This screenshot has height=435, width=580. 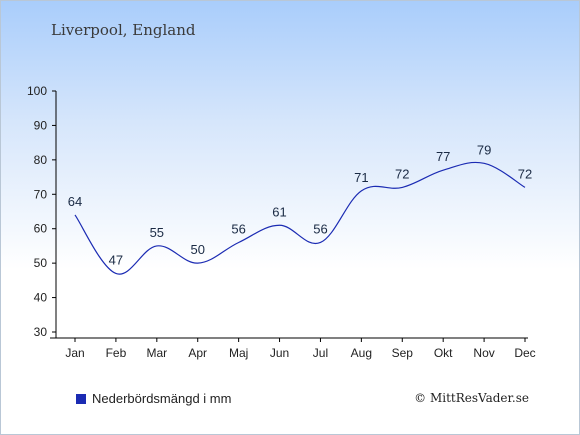 I want to click on y-tick-label: 100, so click(x=37, y=91).